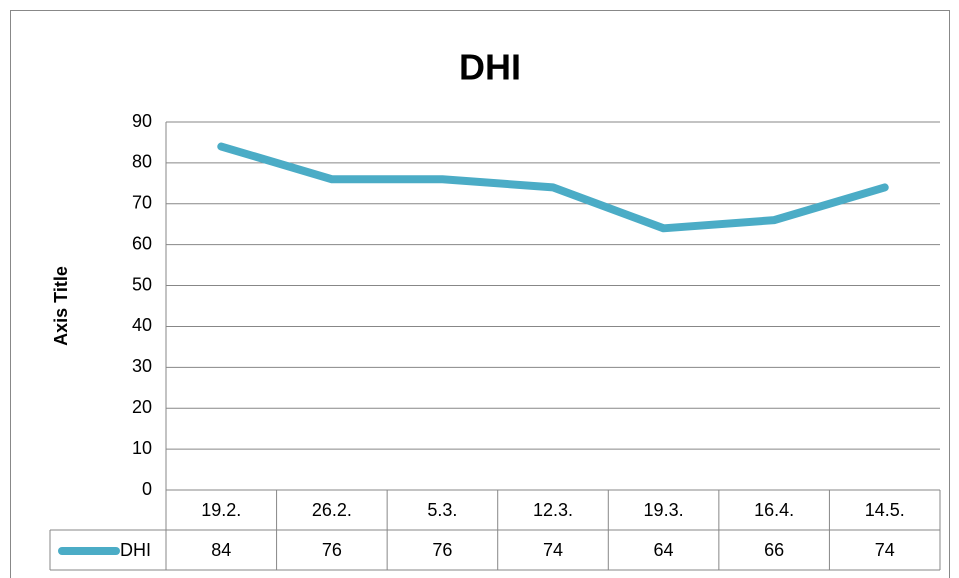 Image resolution: width=959 pixels, height=578 pixels. I want to click on y-tick-label: 30, so click(142, 366).